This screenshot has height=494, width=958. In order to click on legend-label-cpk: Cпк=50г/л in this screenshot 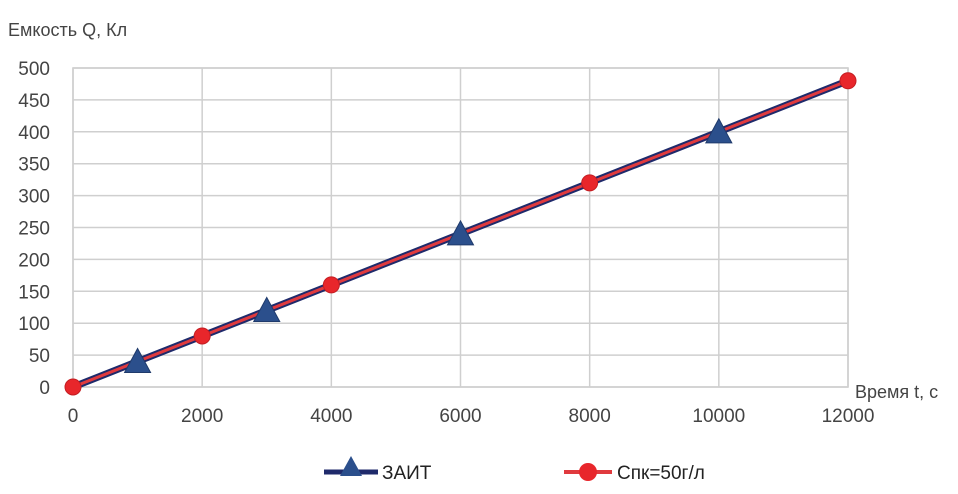, I will do `click(661, 473)`.